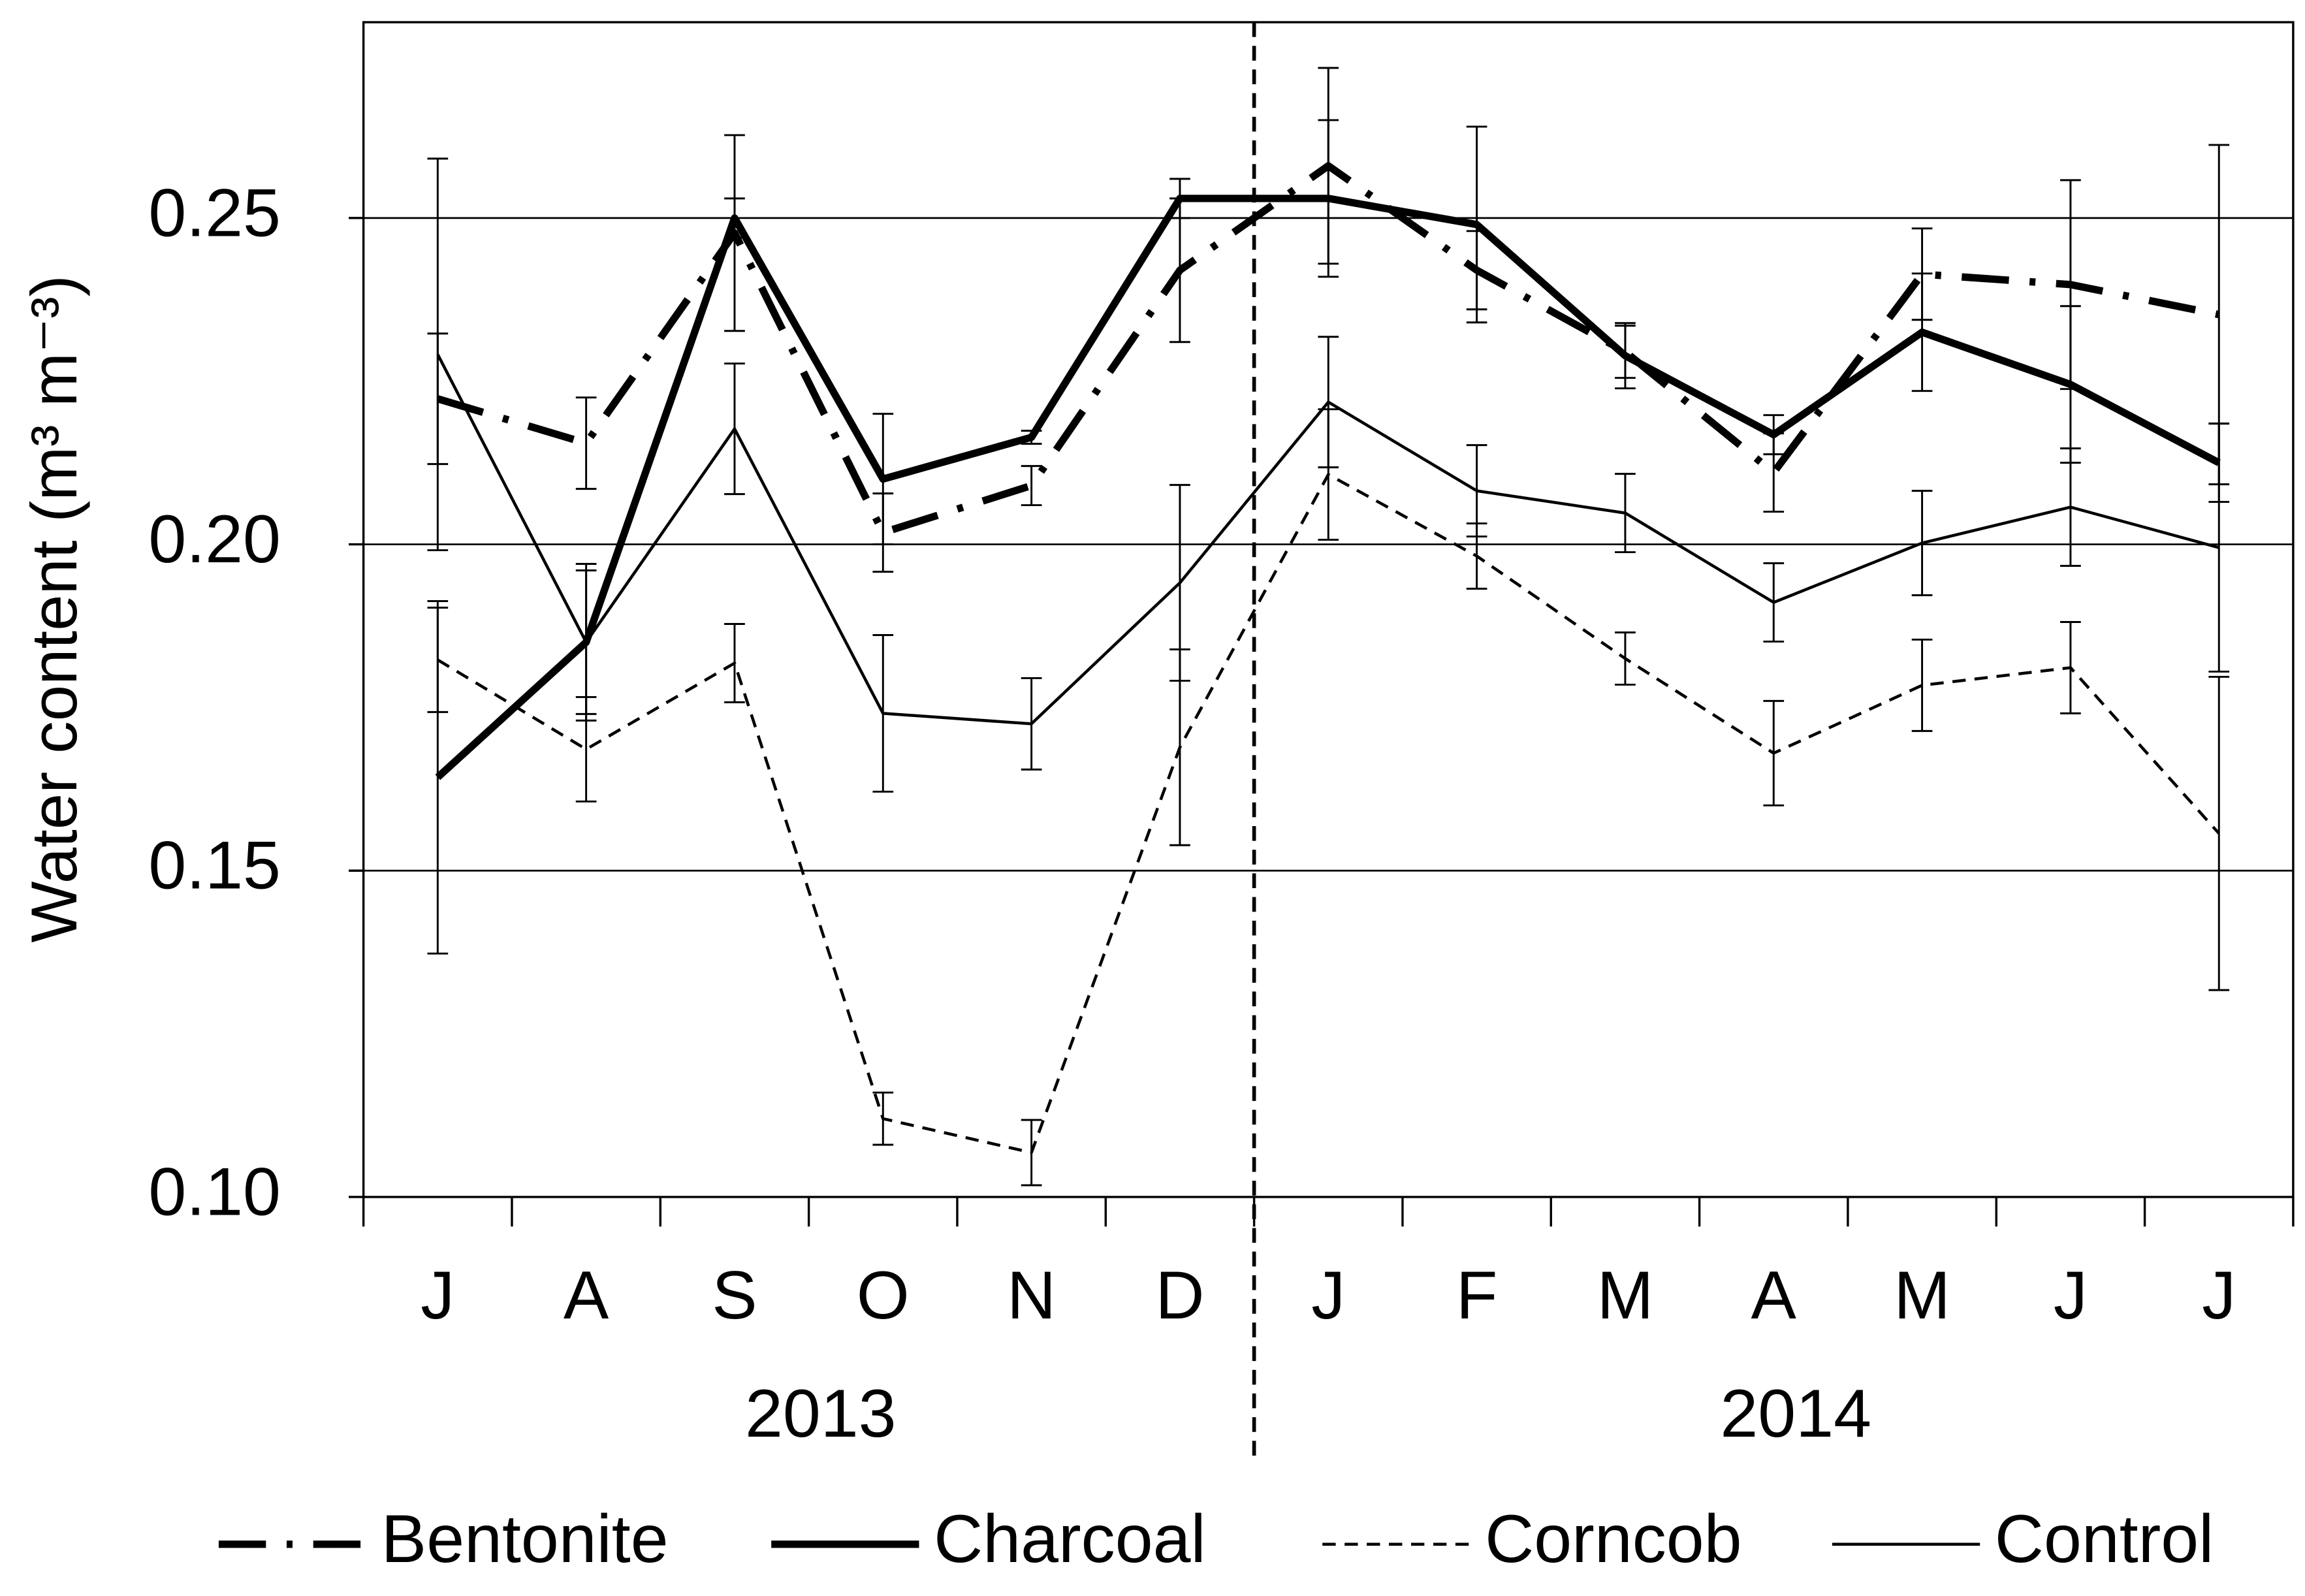  Describe the element at coordinates (1477, 1295) in the screenshot. I see `x-tick-label: F` at that location.